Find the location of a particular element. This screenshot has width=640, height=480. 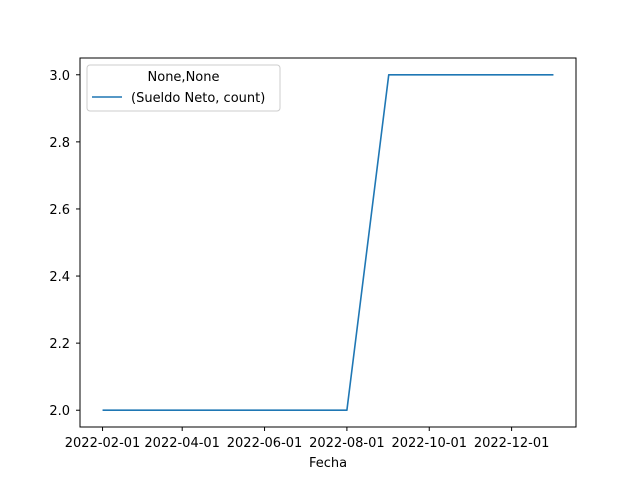

y-axis-ticks: 2.0 2.2 2.4 2.6 2.8 3.0 is located at coordinates (64, 244).